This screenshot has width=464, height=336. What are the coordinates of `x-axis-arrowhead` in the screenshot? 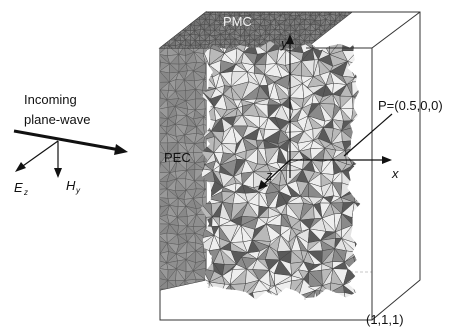 It's located at (387, 160).